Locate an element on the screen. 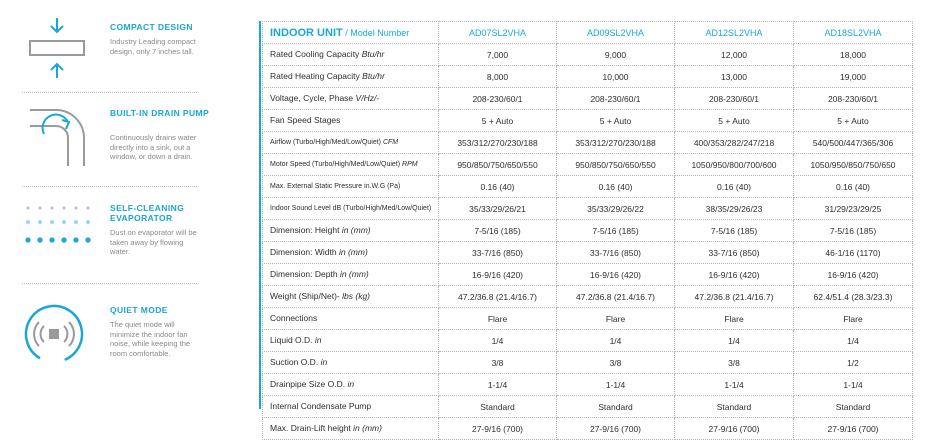 Image resolution: width=942 pixels, height=440 pixels. table-cell: 353/312/270/230/188 is located at coordinates (497, 142).